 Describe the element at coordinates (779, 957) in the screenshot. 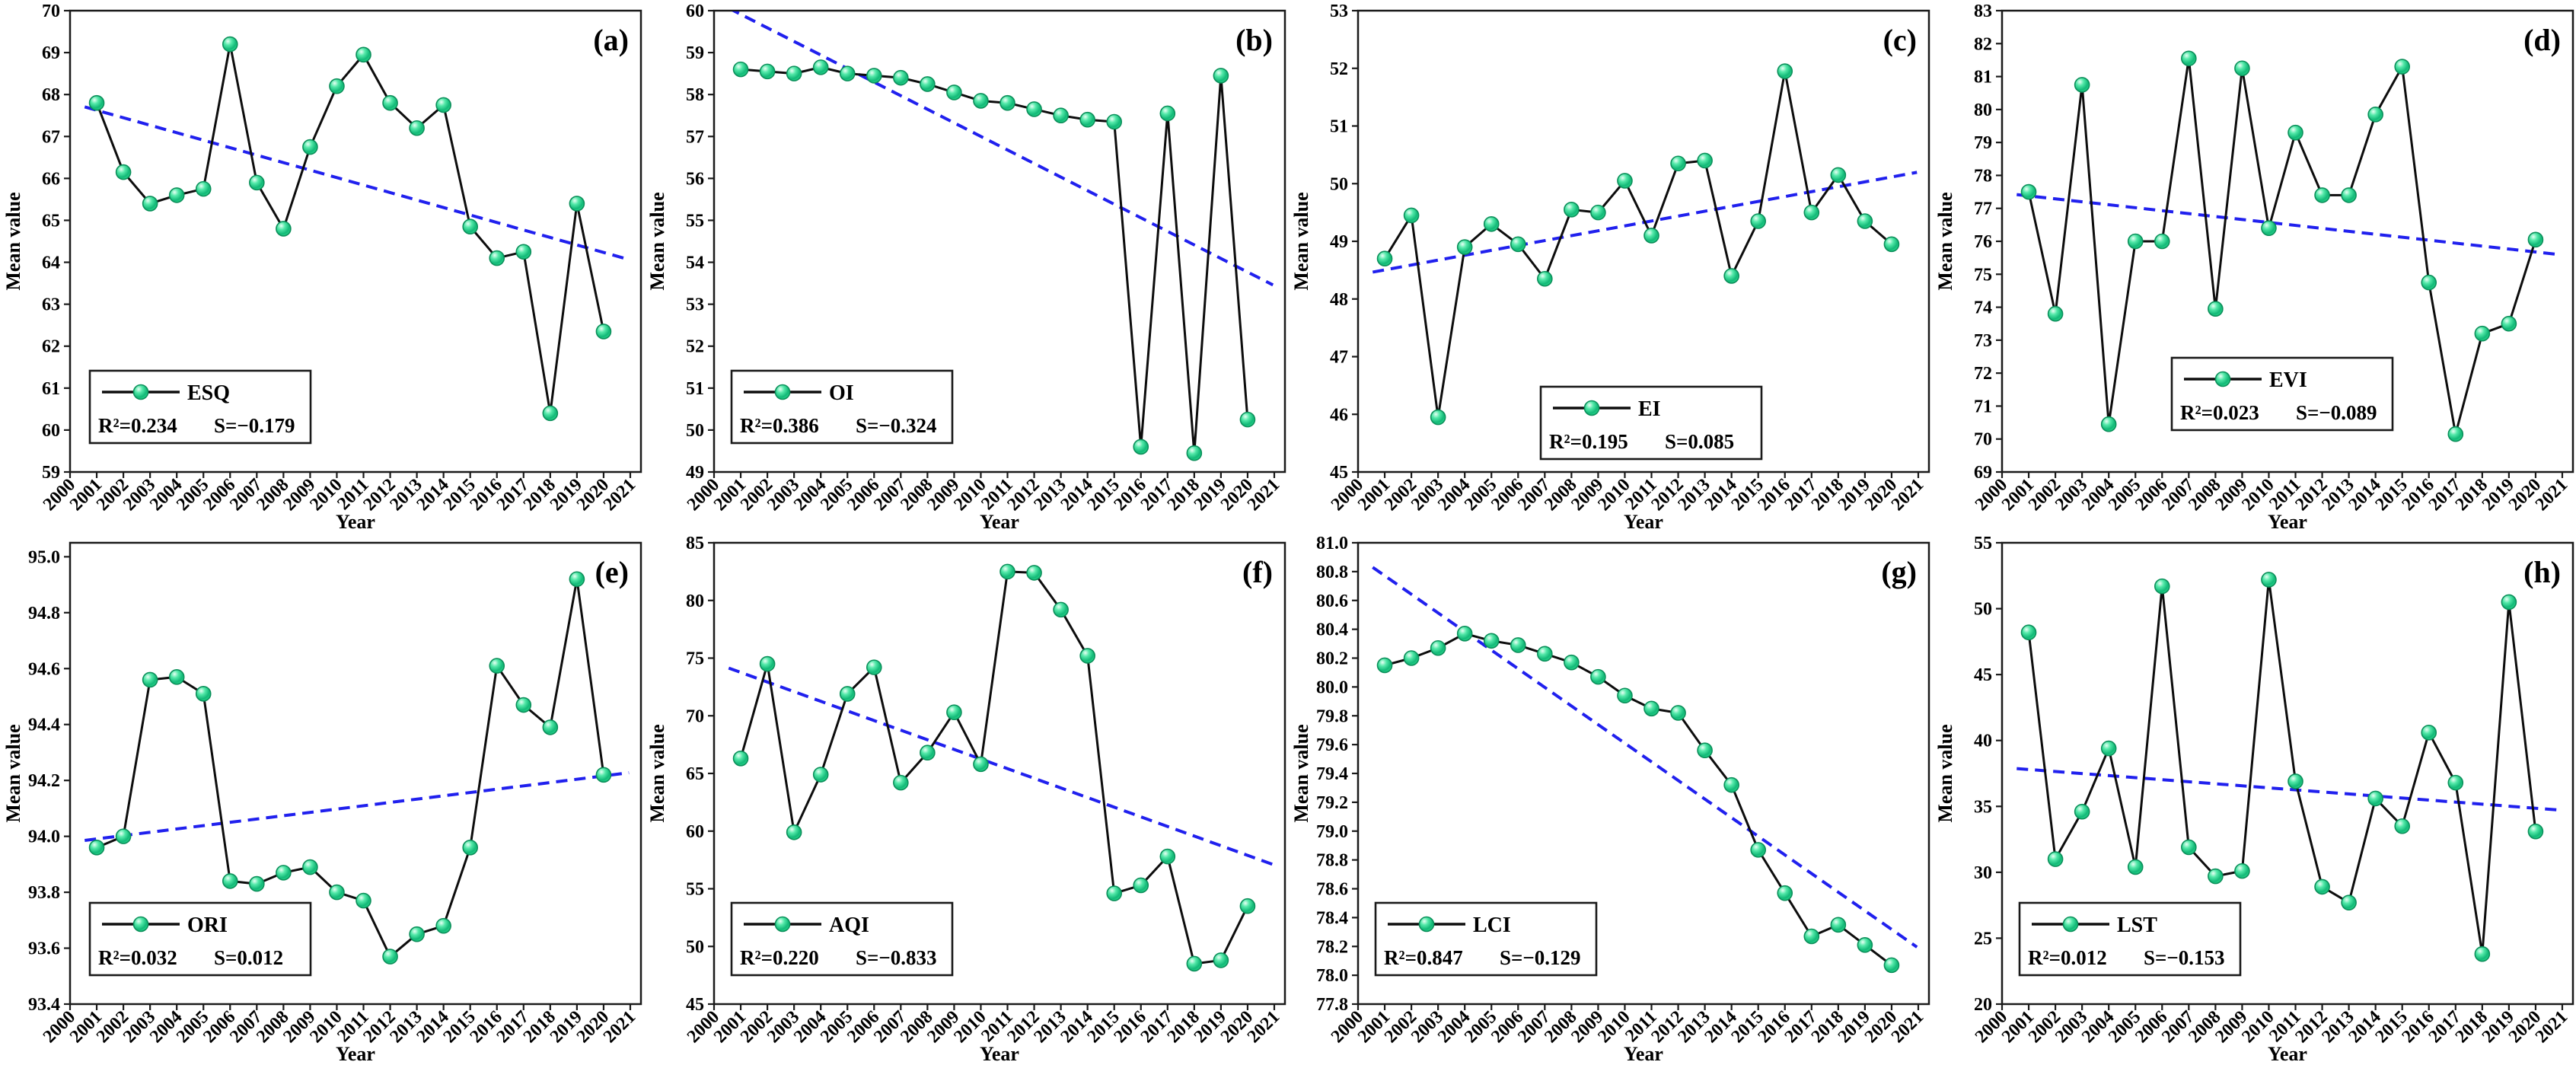

I see `legend-r2-label: R²=0.220` at that location.